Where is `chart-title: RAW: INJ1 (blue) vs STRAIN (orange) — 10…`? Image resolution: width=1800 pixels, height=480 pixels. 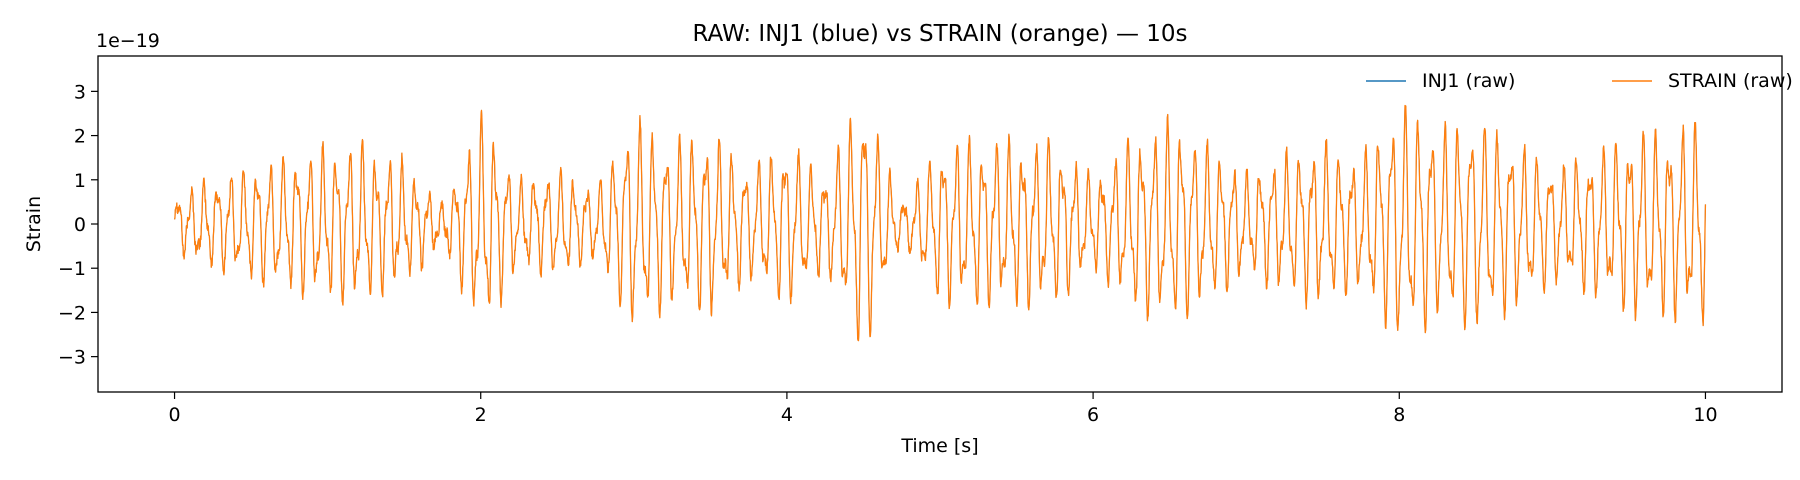
chart-title: RAW: INJ1 (blue) vs STRAIN (orange) — 10… is located at coordinates (939, 34).